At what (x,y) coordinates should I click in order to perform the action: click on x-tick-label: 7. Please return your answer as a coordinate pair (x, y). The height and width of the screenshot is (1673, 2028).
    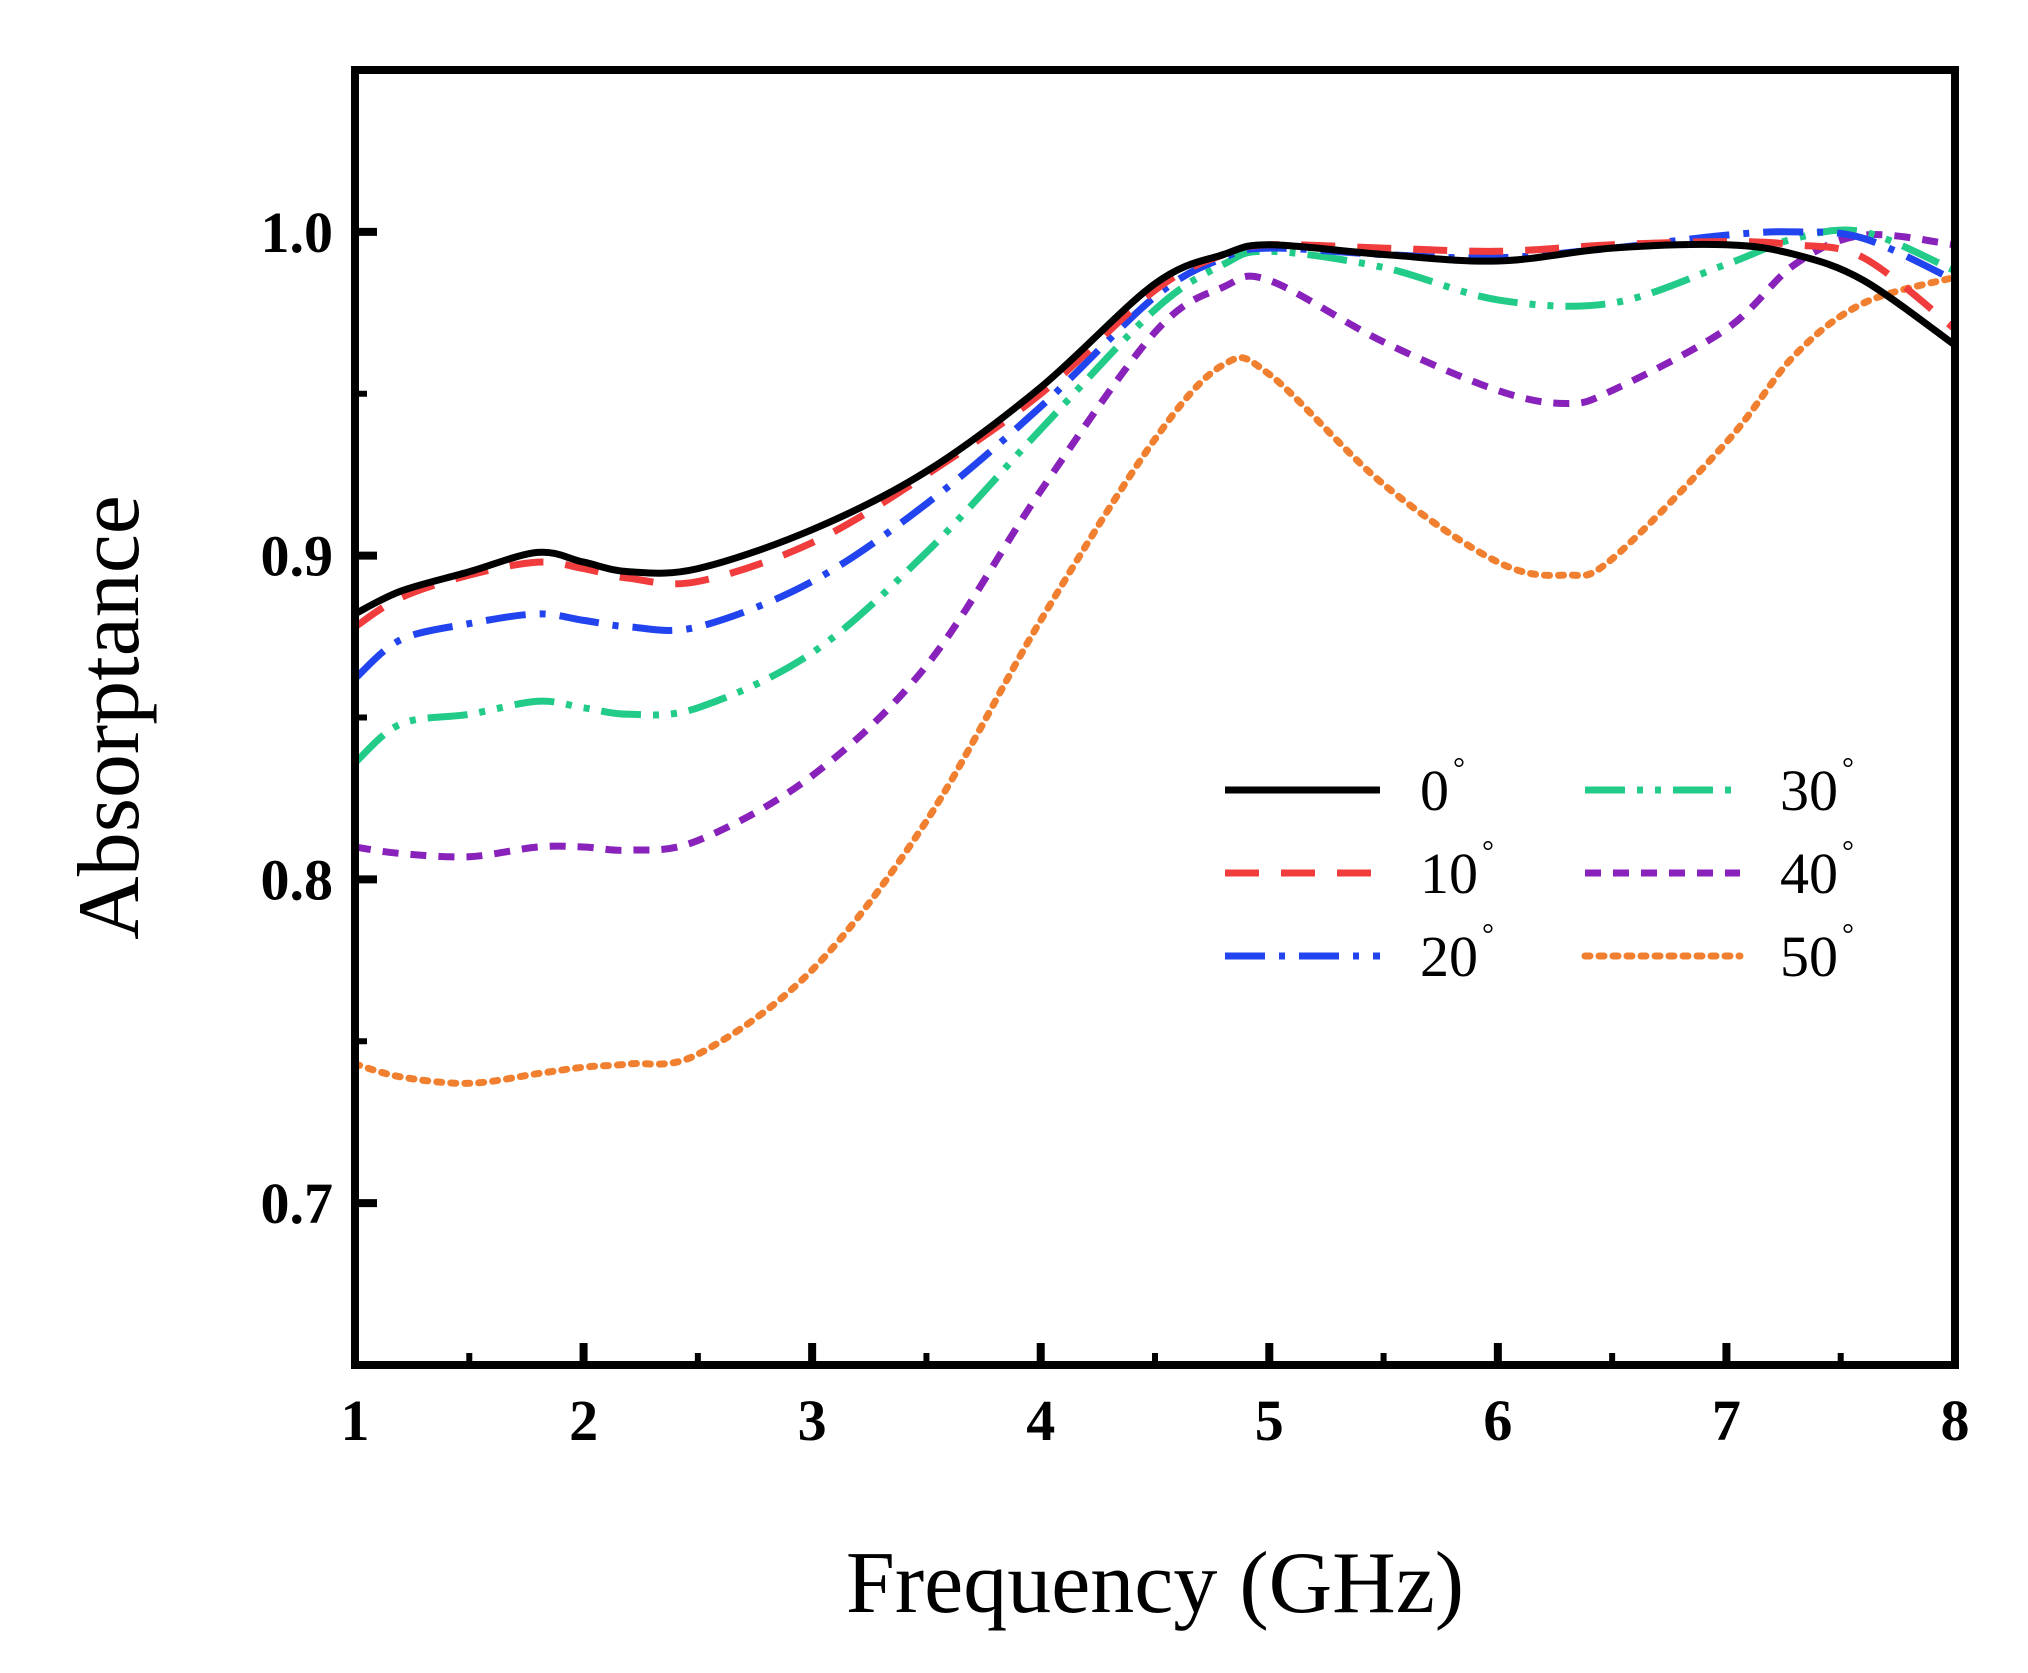
    Looking at the image, I should click on (1726, 1420).